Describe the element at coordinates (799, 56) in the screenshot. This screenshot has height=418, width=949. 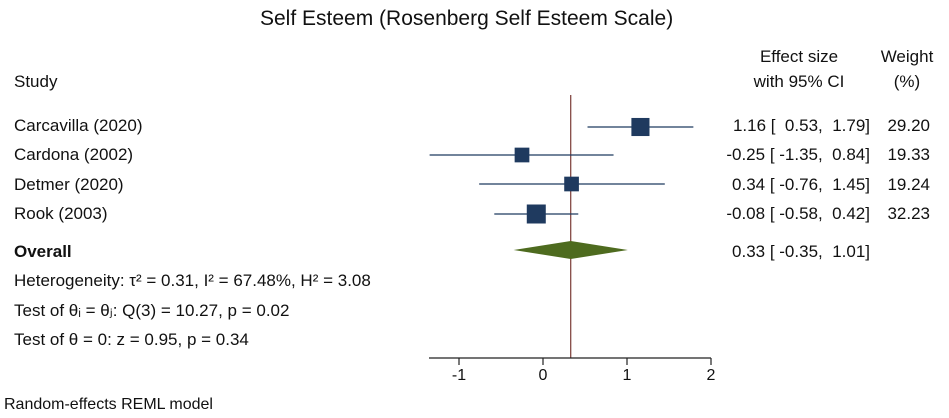
I see `header-effect-line1: Effect size` at that location.